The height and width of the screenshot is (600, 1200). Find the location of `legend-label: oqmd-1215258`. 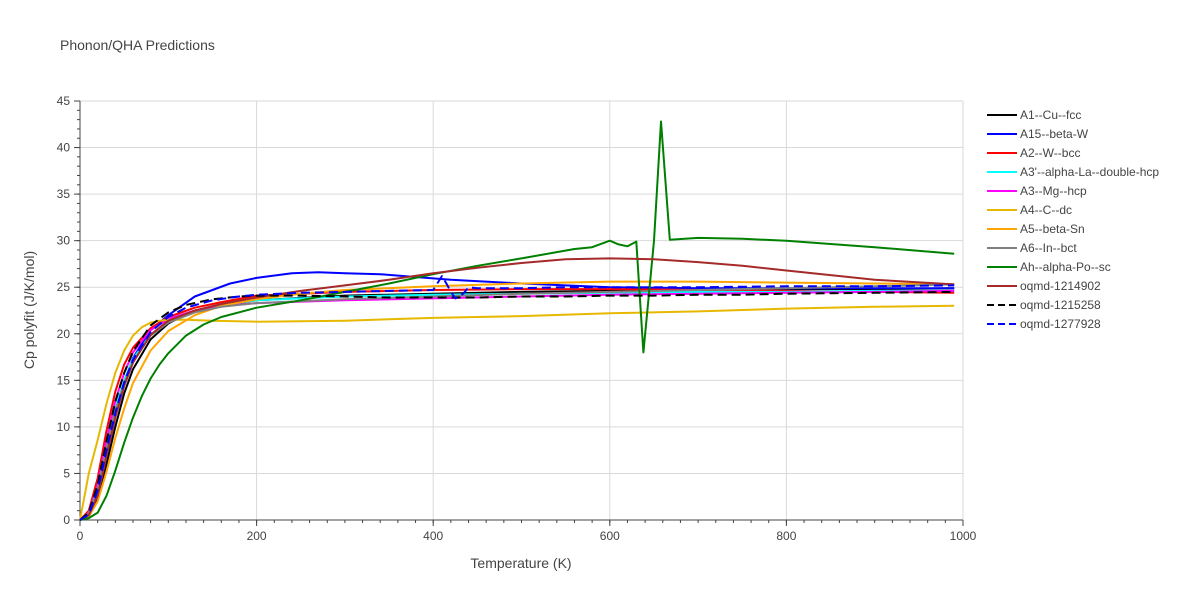

legend-label: oqmd-1215258 is located at coordinates (1060, 305).